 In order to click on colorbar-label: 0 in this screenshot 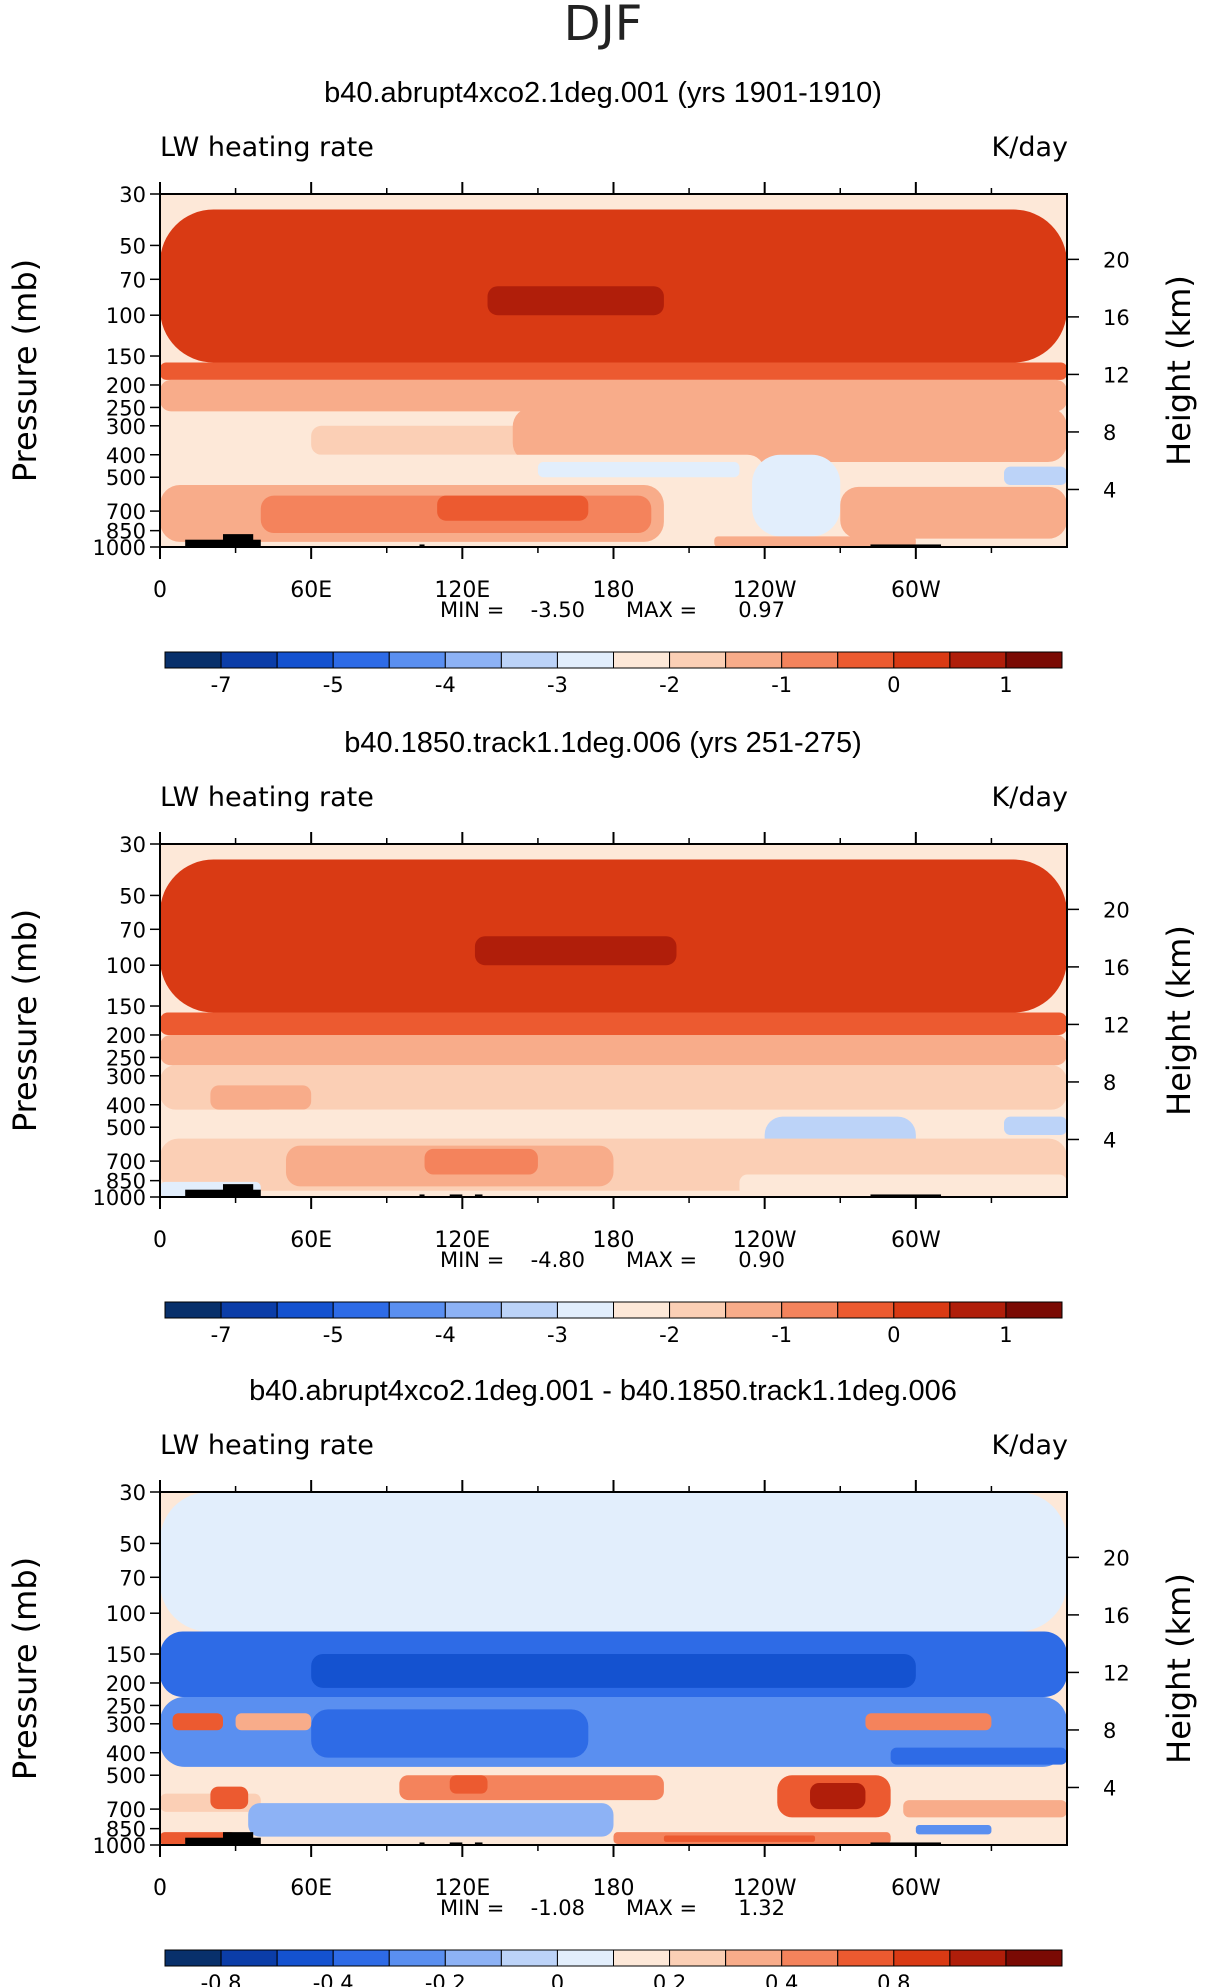, I will do `click(893, 1335)`.